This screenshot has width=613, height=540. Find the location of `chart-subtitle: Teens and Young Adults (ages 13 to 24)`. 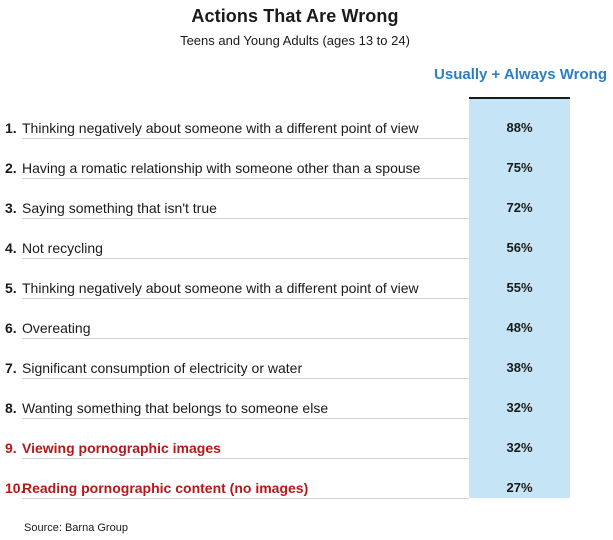

chart-subtitle: Teens and Young Adults (ages 13 to 24) is located at coordinates (295, 40).